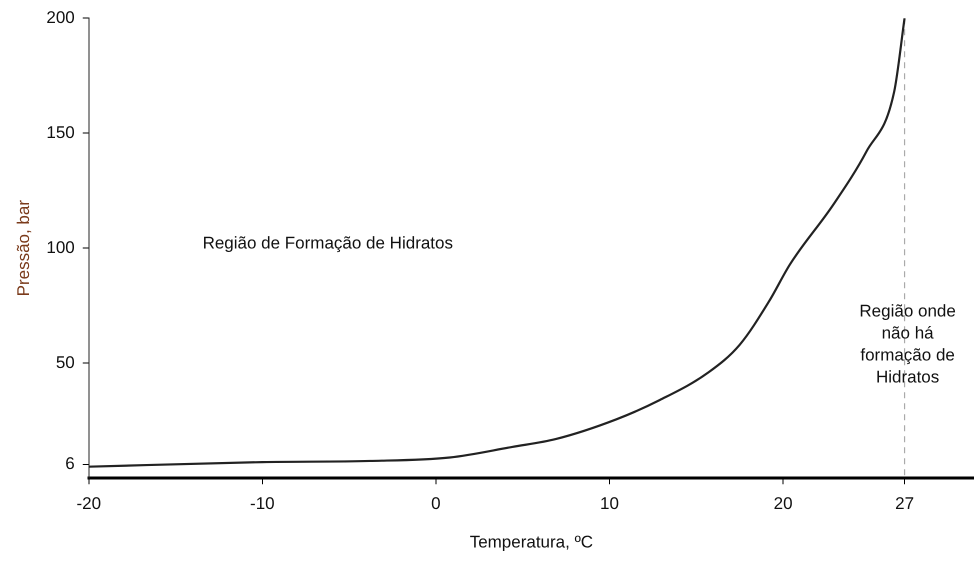 This screenshot has height=567, width=974. I want to click on x-tick-label: -10, so click(262, 504).